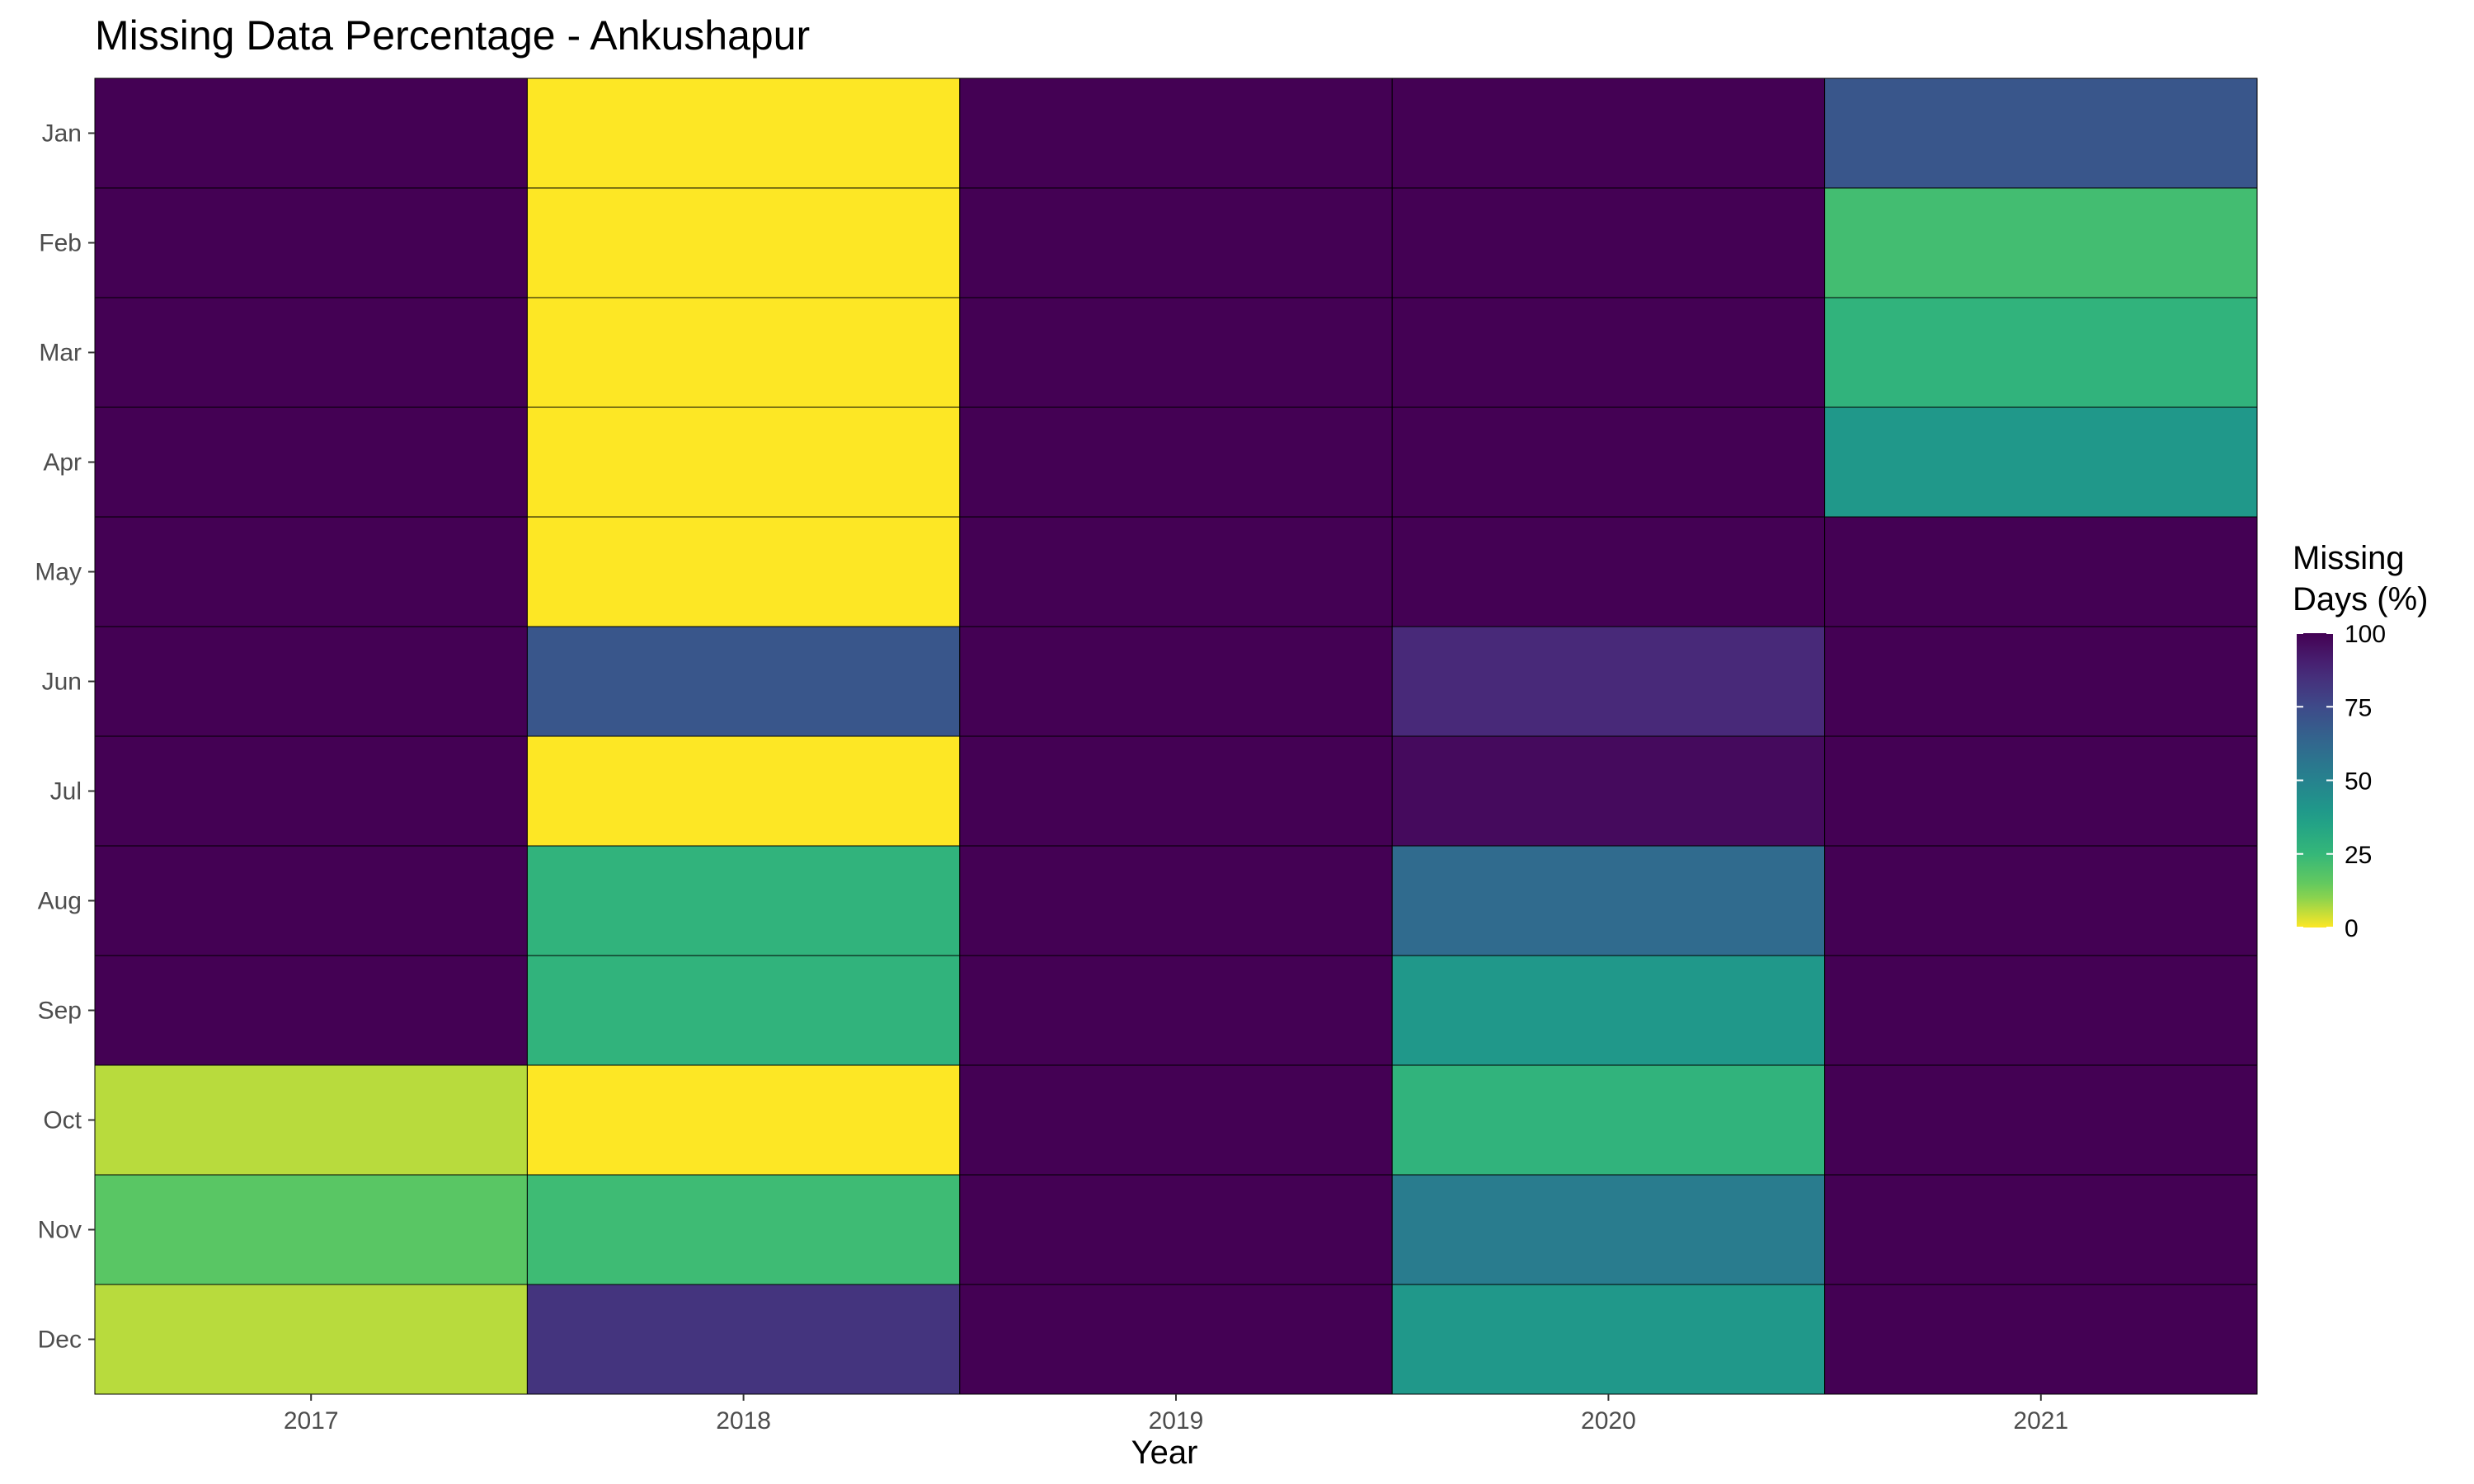 The height and width of the screenshot is (1484, 2474). What do you see at coordinates (743, 681) in the screenshot?
I see `heatmap-cell-jun-2018` at bounding box center [743, 681].